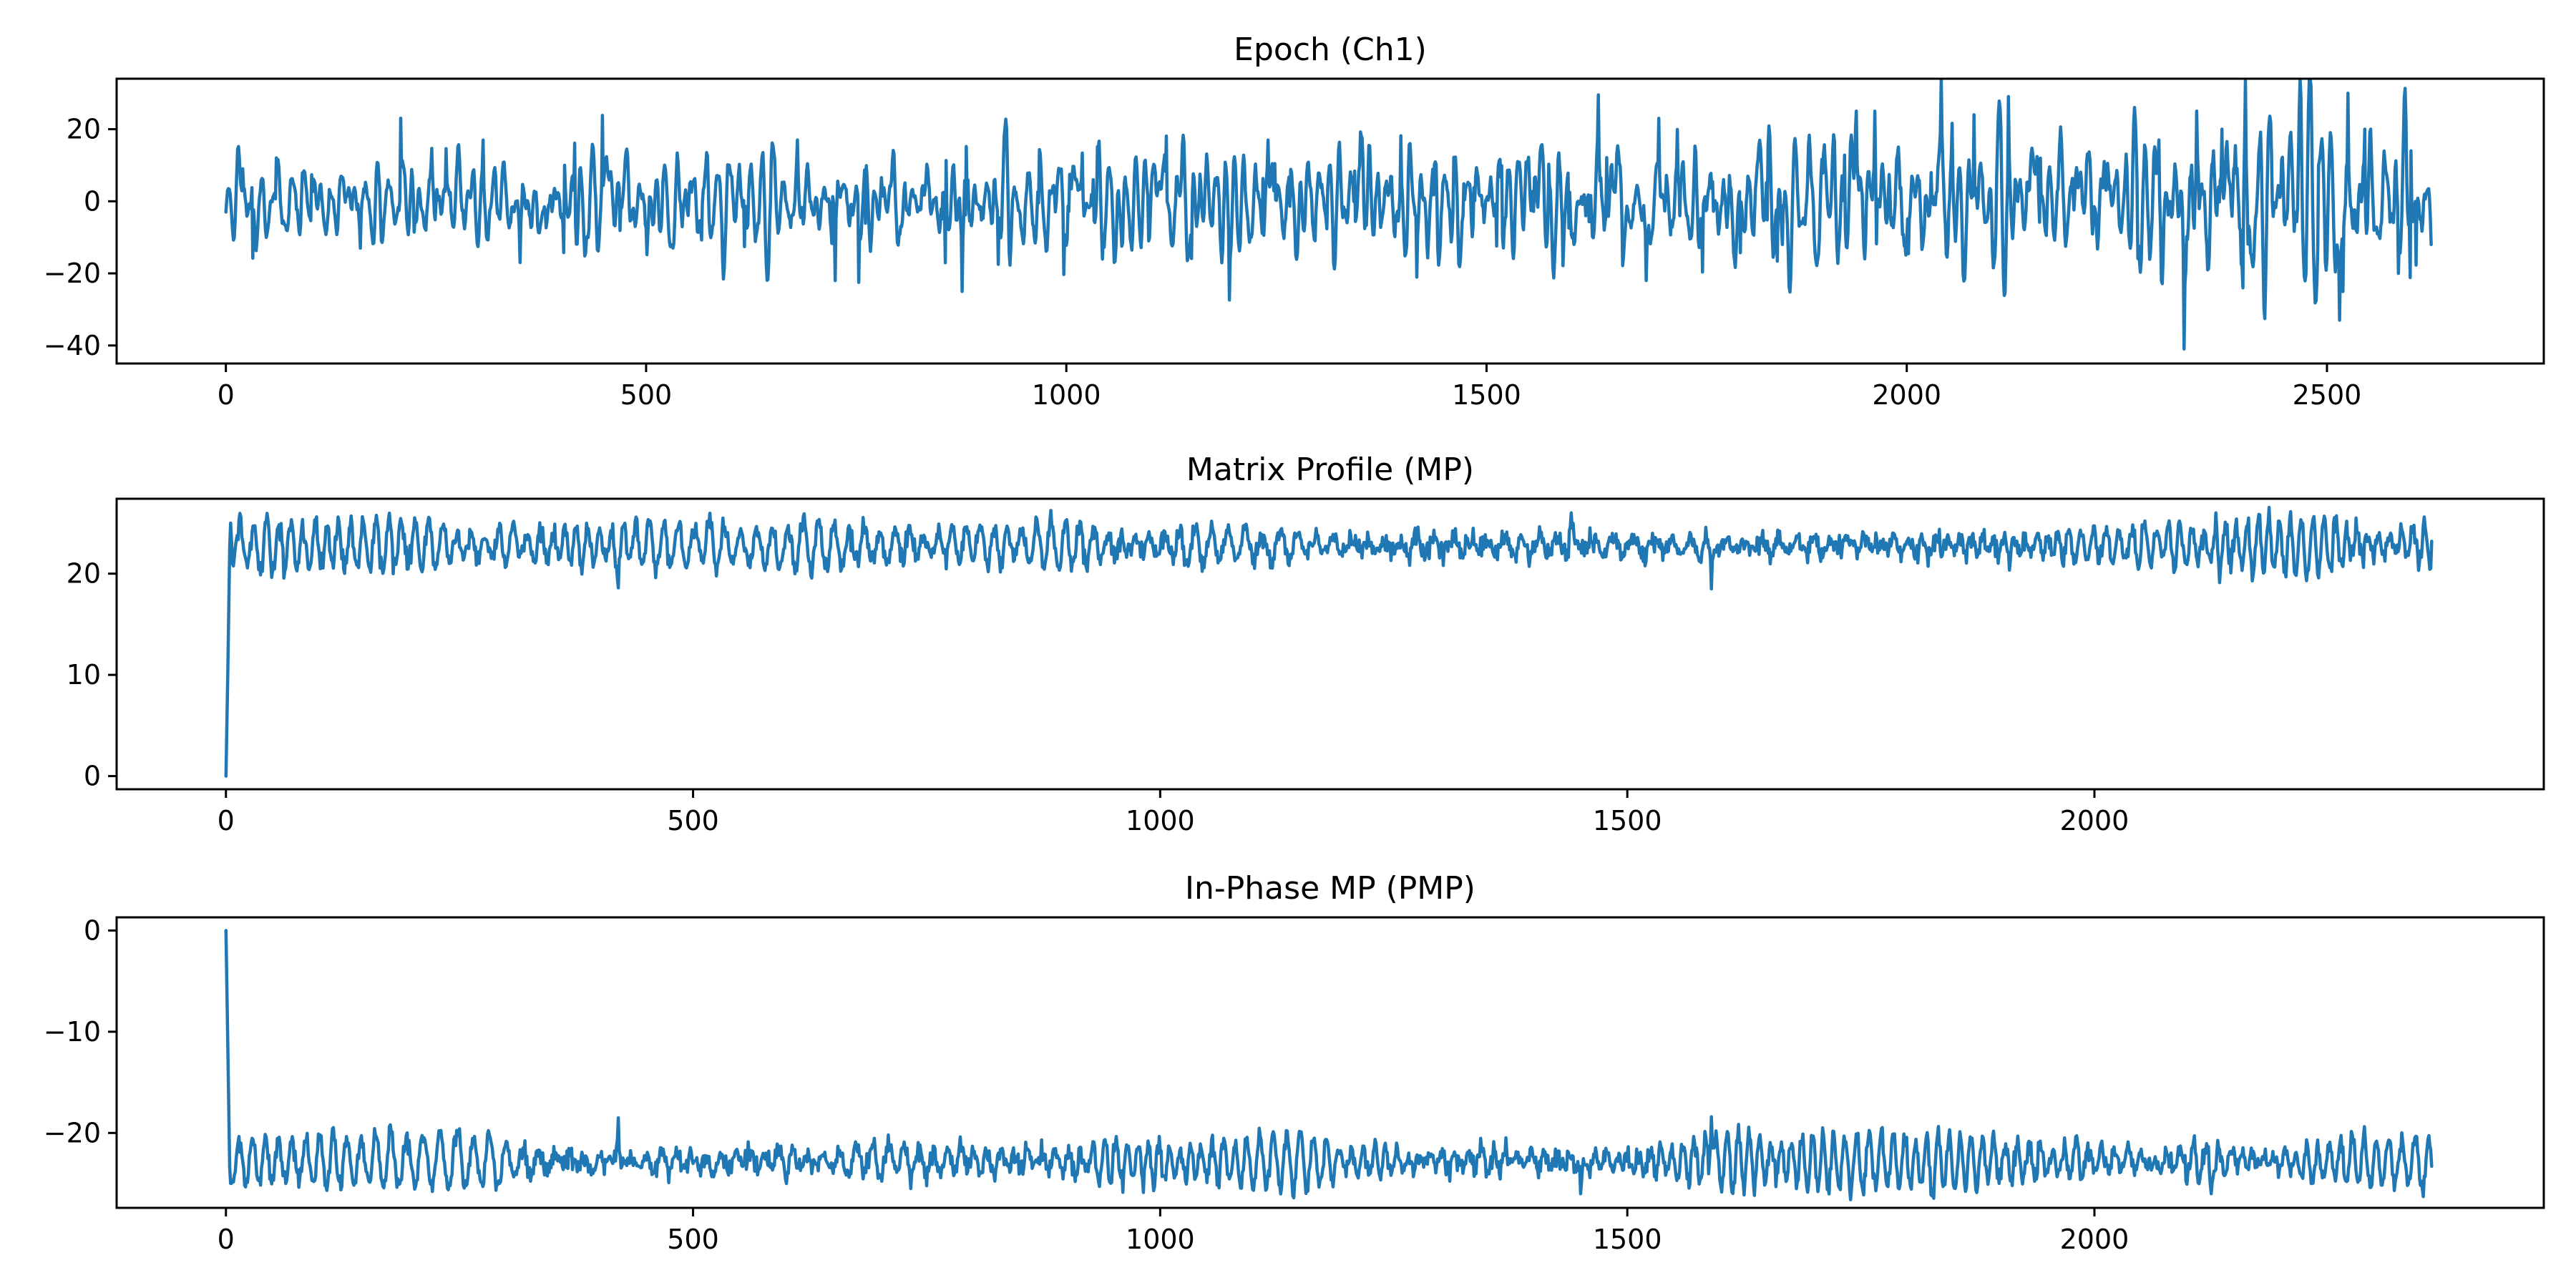 The height and width of the screenshot is (1288, 2576). What do you see at coordinates (84, 675) in the screenshot?
I see `y-tick-label: 10` at bounding box center [84, 675].